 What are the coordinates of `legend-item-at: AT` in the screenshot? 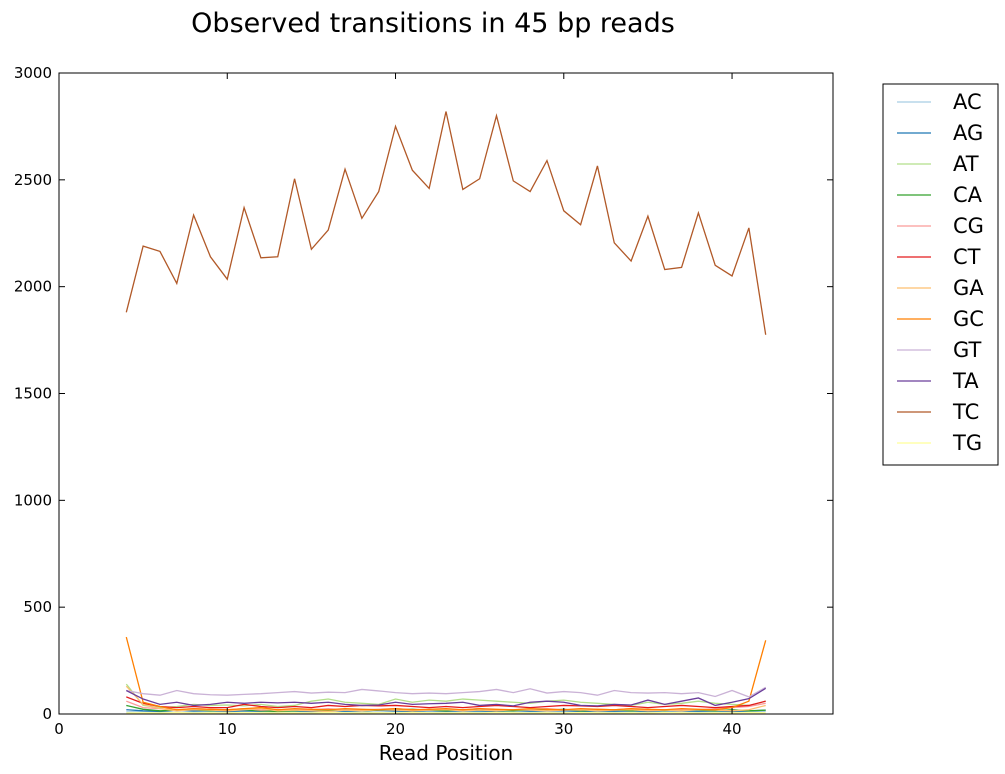 It's located at (938, 164).